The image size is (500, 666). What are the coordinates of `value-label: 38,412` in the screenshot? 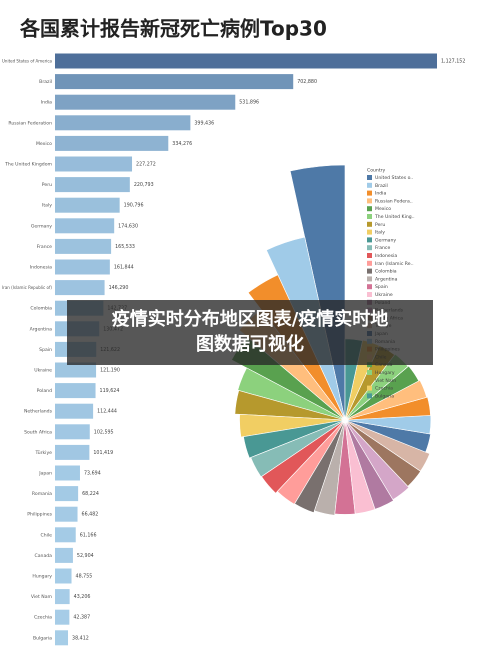 It's located at (80, 638).